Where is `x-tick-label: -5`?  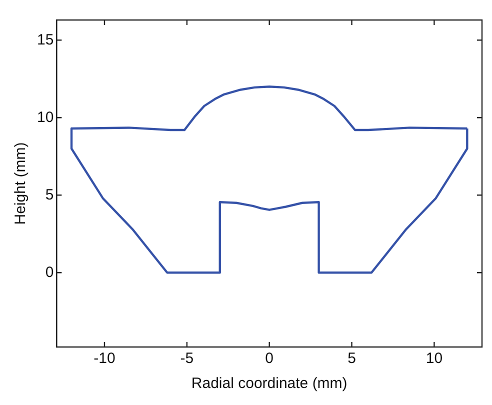 x-tick-label: -5 is located at coordinates (187, 359).